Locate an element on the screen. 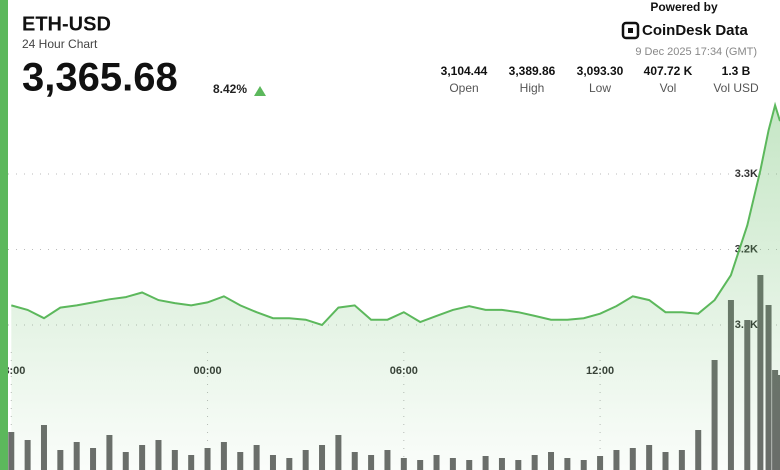  stat-label: Vol USD is located at coordinates (736, 88).